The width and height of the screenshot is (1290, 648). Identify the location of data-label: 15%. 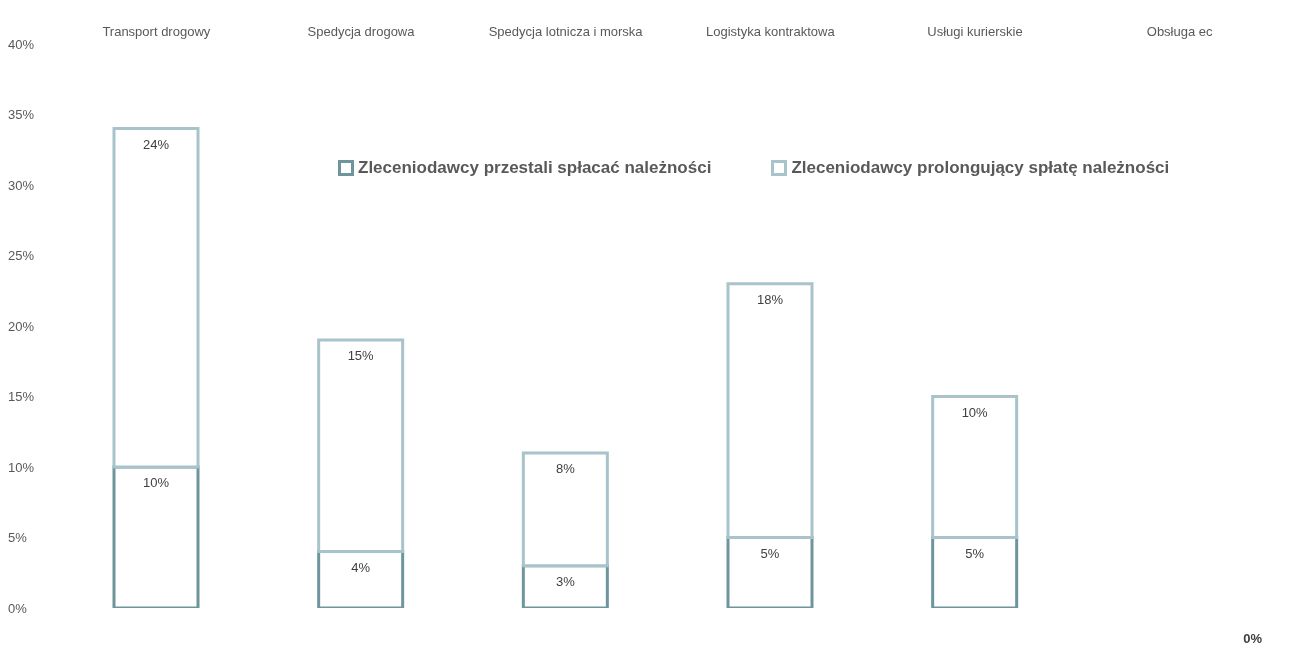
(361, 356).